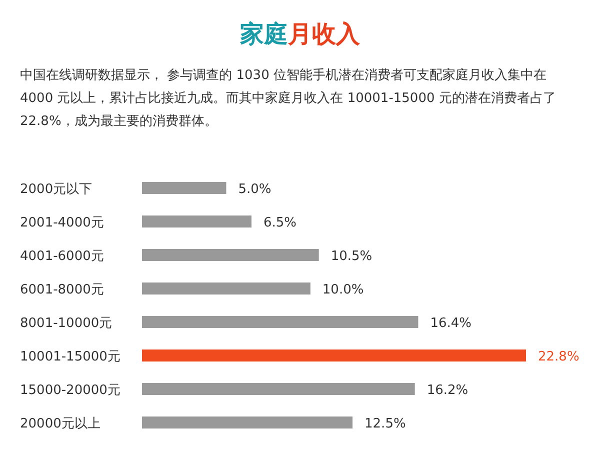  What do you see at coordinates (66, 323) in the screenshot?
I see `y-tick-label: 8001-10000元` at bounding box center [66, 323].